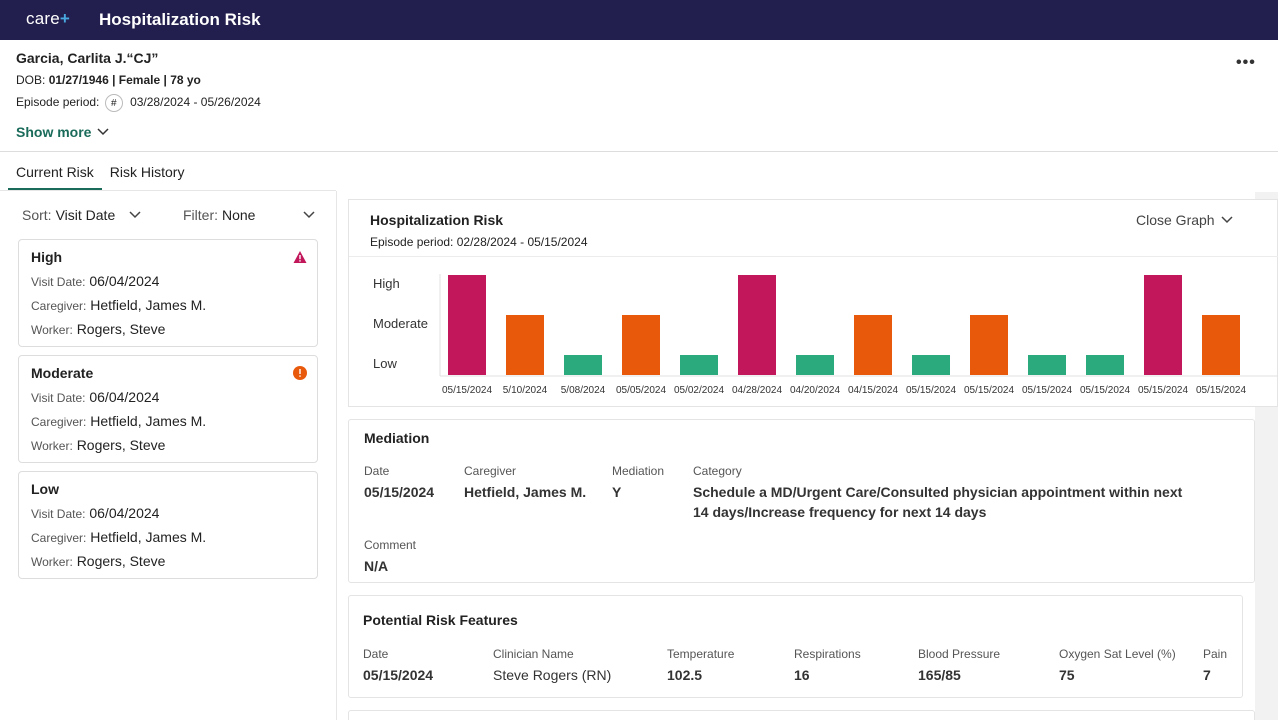  What do you see at coordinates (399, 492) in the screenshot?
I see `date-value: 05/15/2024` at bounding box center [399, 492].